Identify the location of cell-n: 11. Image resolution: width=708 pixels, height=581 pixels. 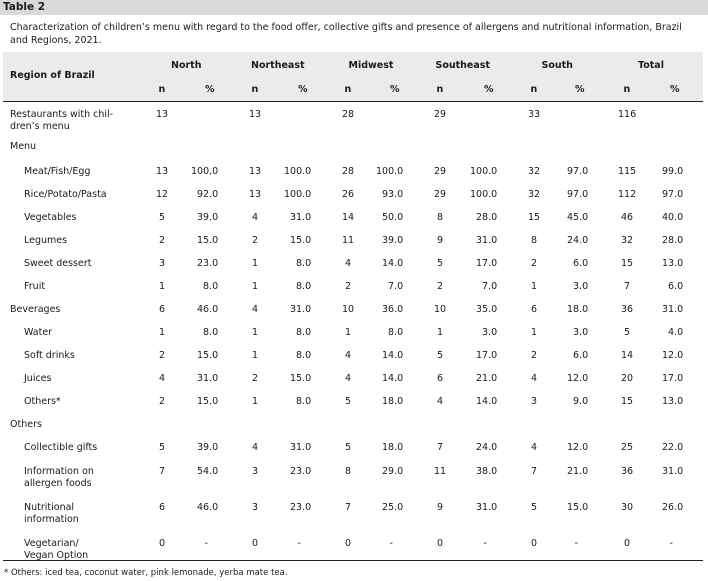
(440, 471).